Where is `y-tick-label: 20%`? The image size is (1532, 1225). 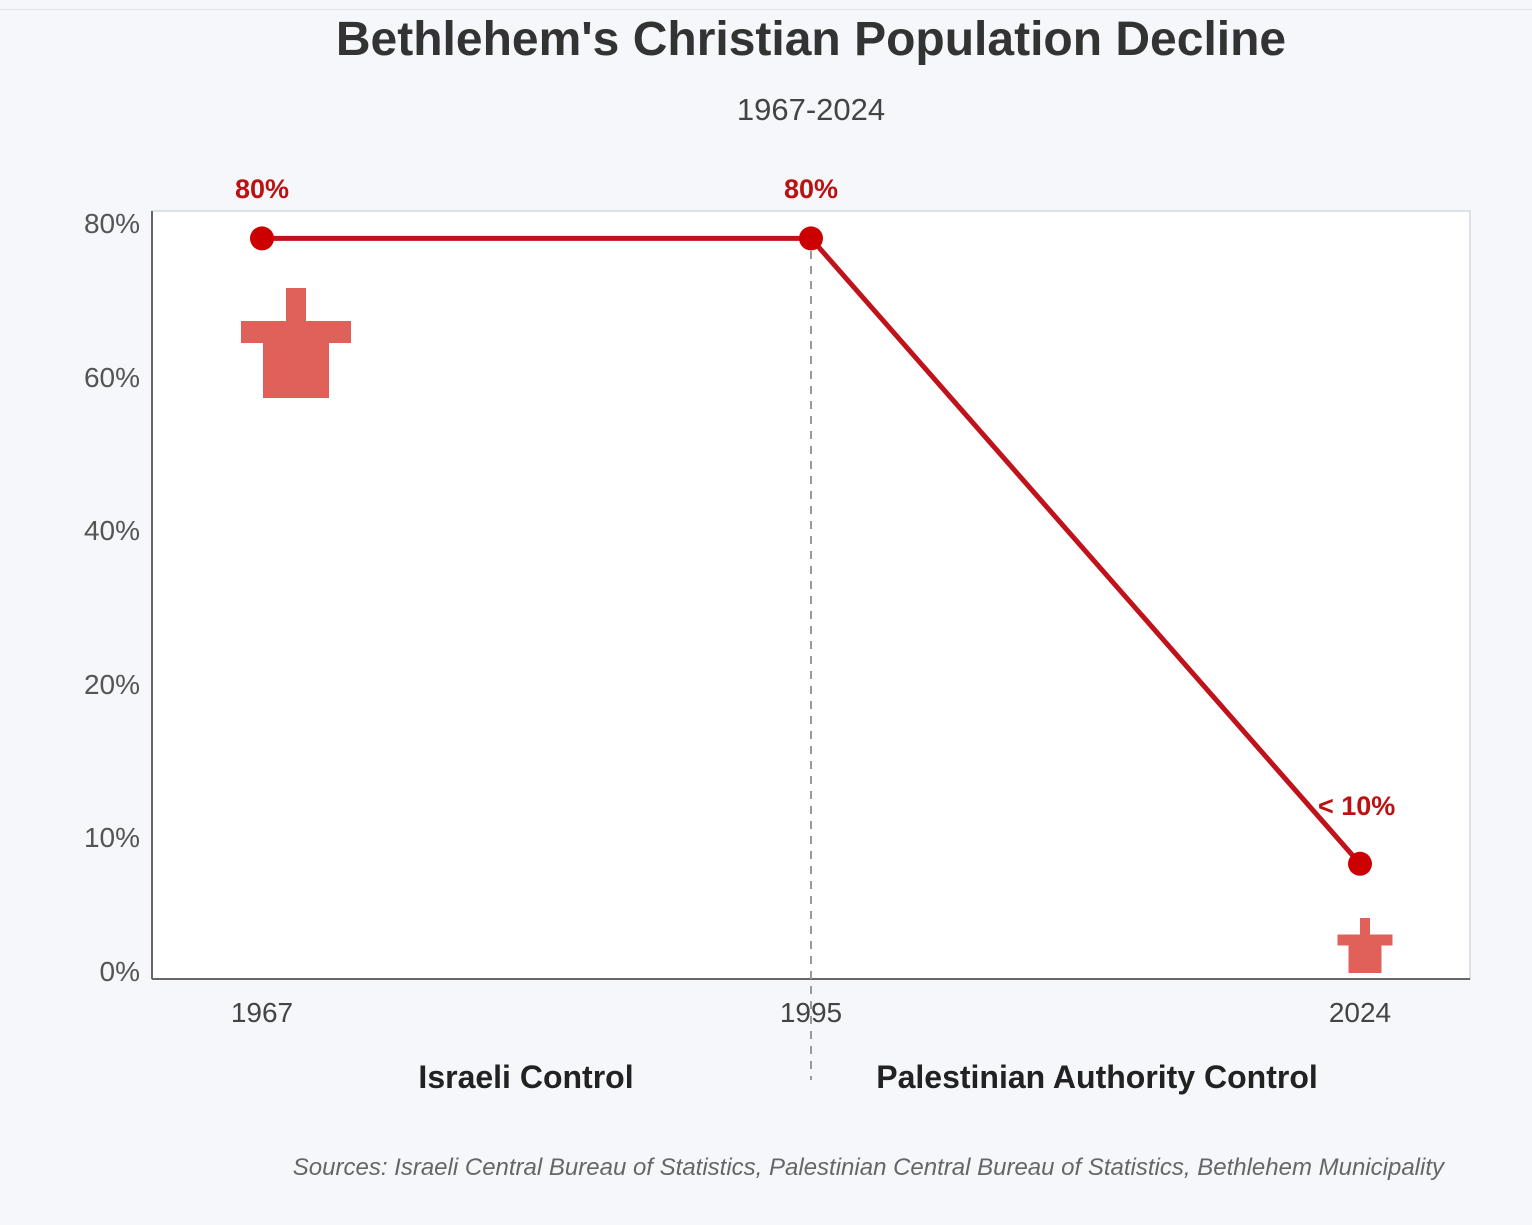
y-tick-label: 20% is located at coordinates (112, 684).